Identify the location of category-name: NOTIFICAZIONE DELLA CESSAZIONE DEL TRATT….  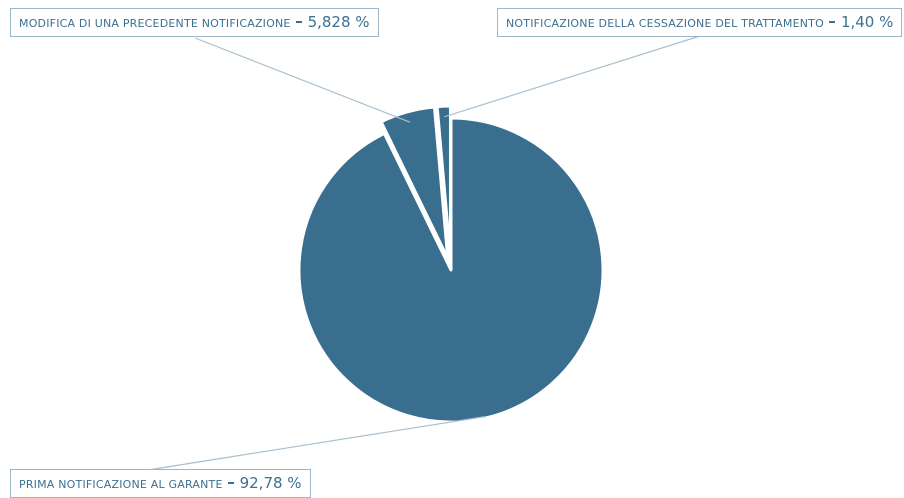
(665, 23).